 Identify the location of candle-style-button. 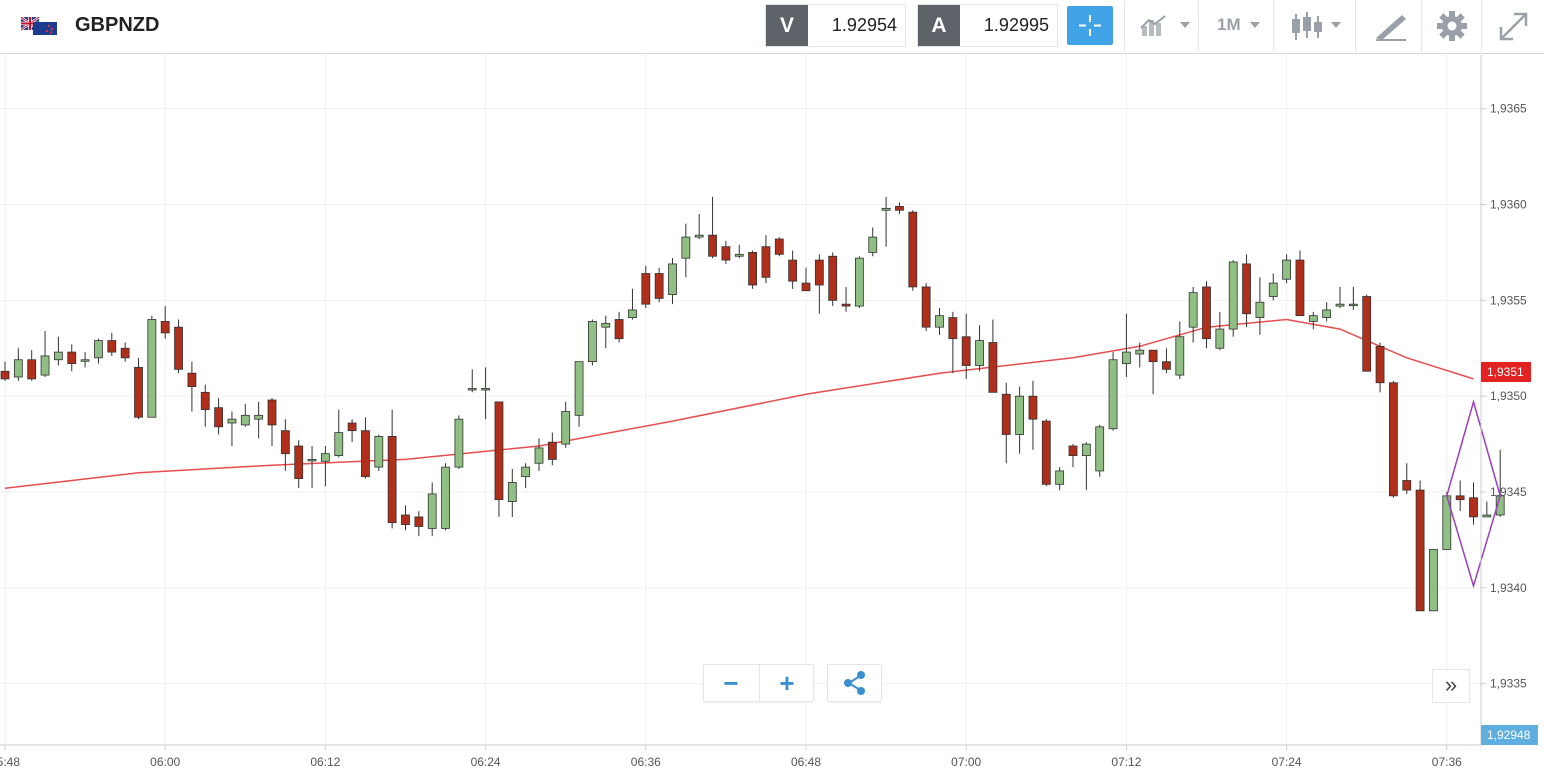
(1314, 26).